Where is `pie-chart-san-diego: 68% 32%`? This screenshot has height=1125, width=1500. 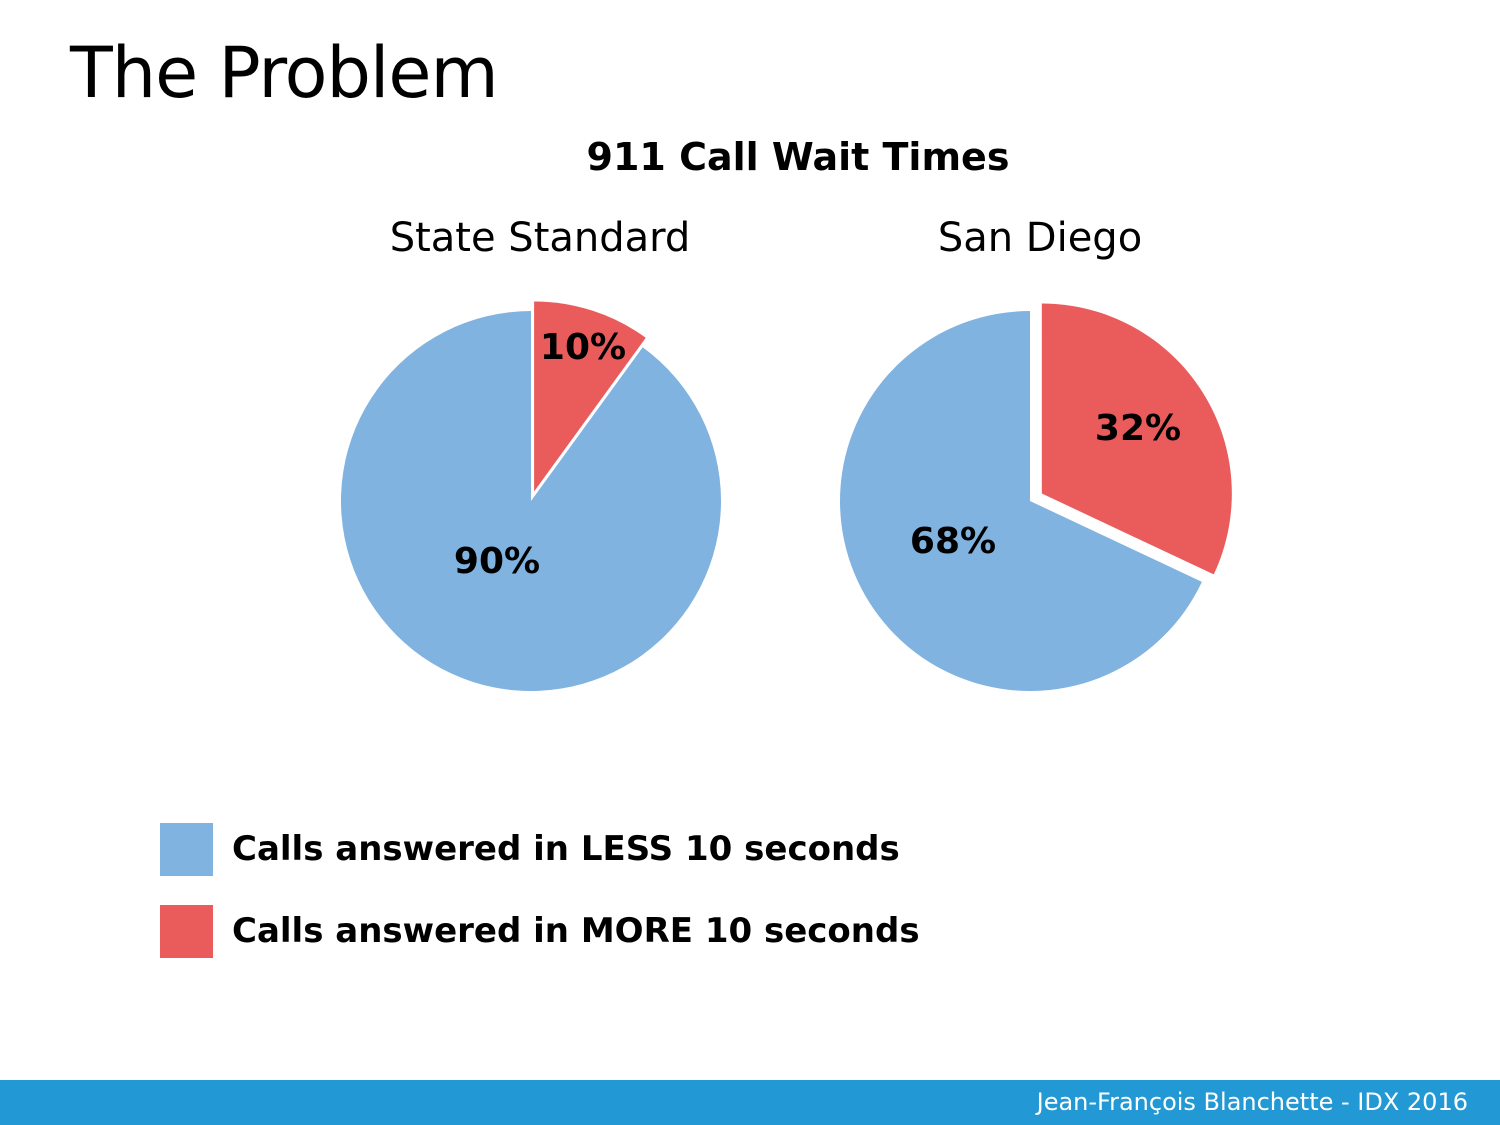 pie-chart-san-diego: 68% 32% is located at coordinates (1036, 497).